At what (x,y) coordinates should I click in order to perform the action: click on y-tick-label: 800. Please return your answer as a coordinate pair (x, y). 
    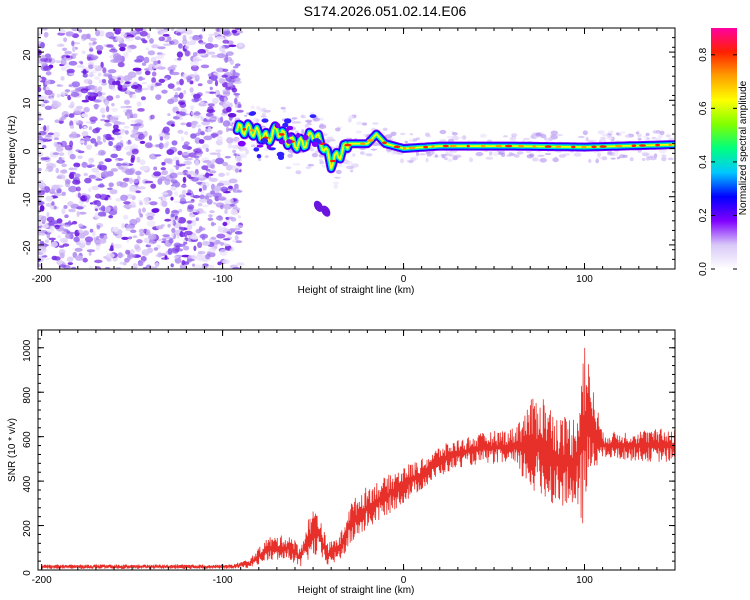
    Looking at the image, I should click on (27, 394).